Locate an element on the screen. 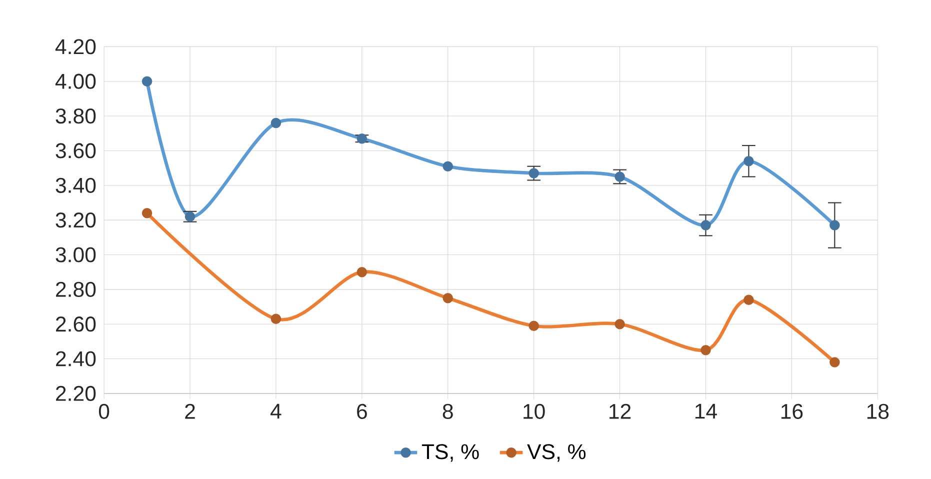  x-tick-label: 12 is located at coordinates (620, 411).